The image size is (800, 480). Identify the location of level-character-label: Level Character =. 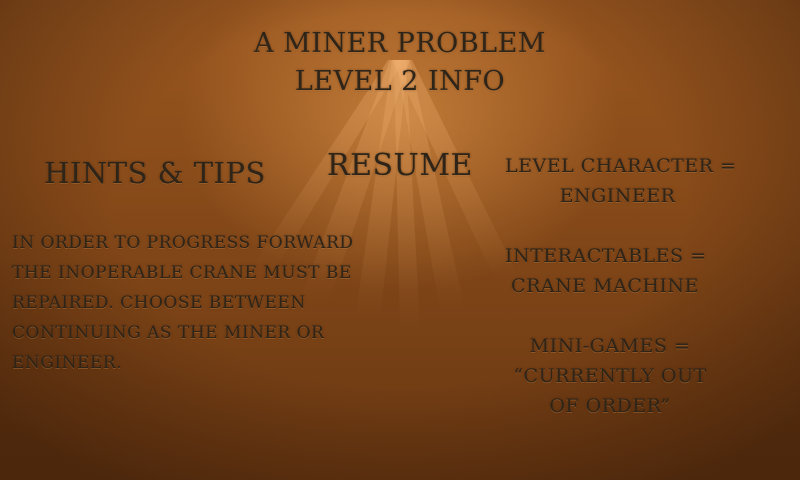
(621, 166).